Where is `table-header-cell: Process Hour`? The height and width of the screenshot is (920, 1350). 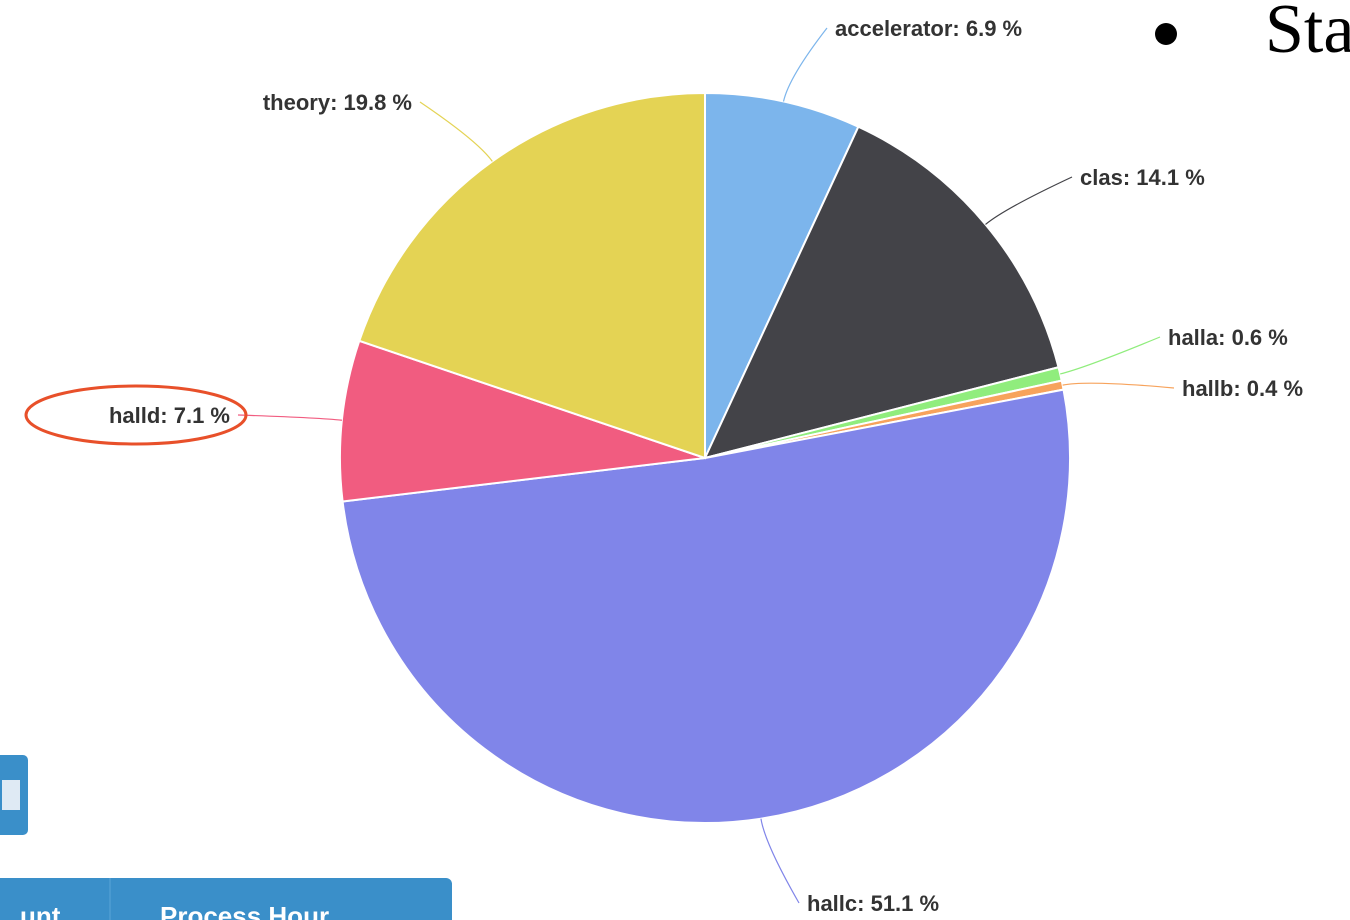 table-header-cell: Process Hour is located at coordinates (244, 910).